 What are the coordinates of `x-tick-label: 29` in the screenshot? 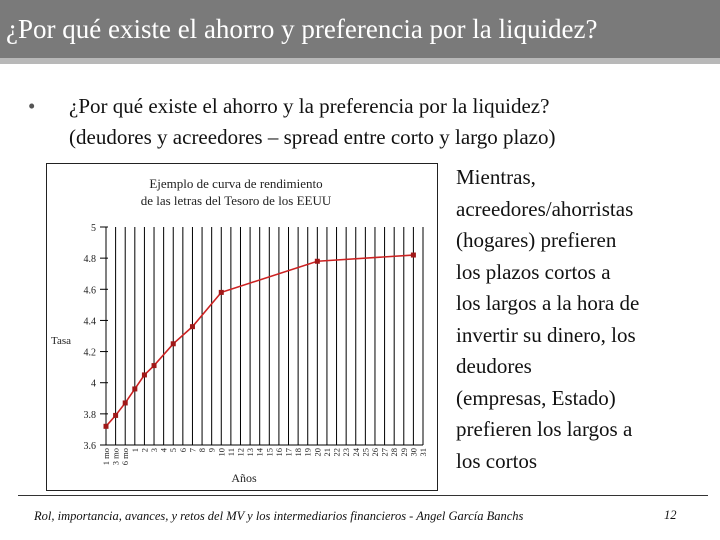 It's located at (404, 452).